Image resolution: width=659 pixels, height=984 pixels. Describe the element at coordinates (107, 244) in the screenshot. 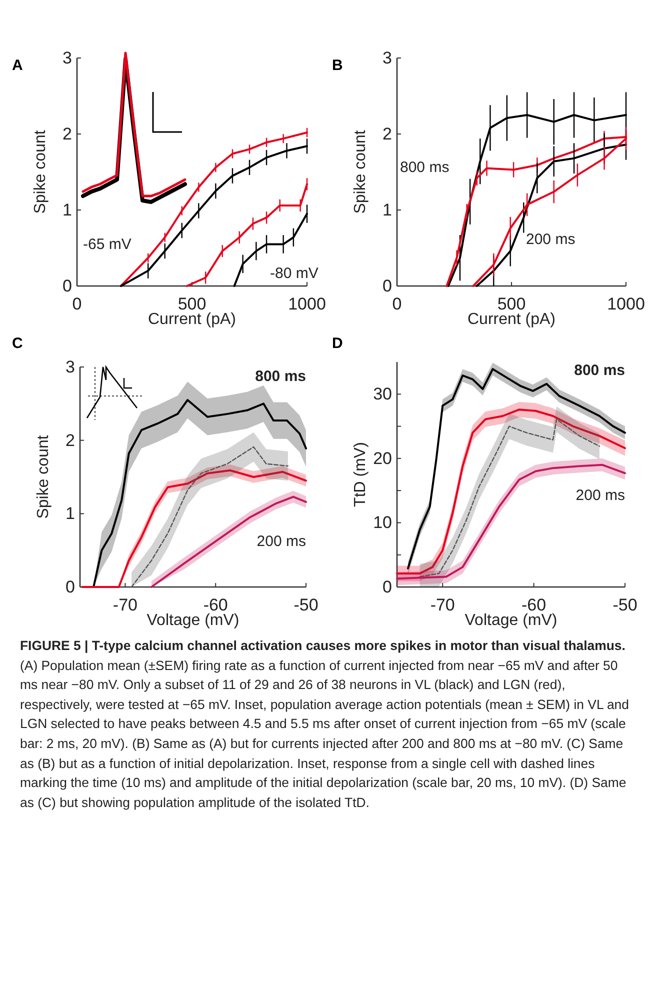

I see `annotation: -65 mV` at that location.